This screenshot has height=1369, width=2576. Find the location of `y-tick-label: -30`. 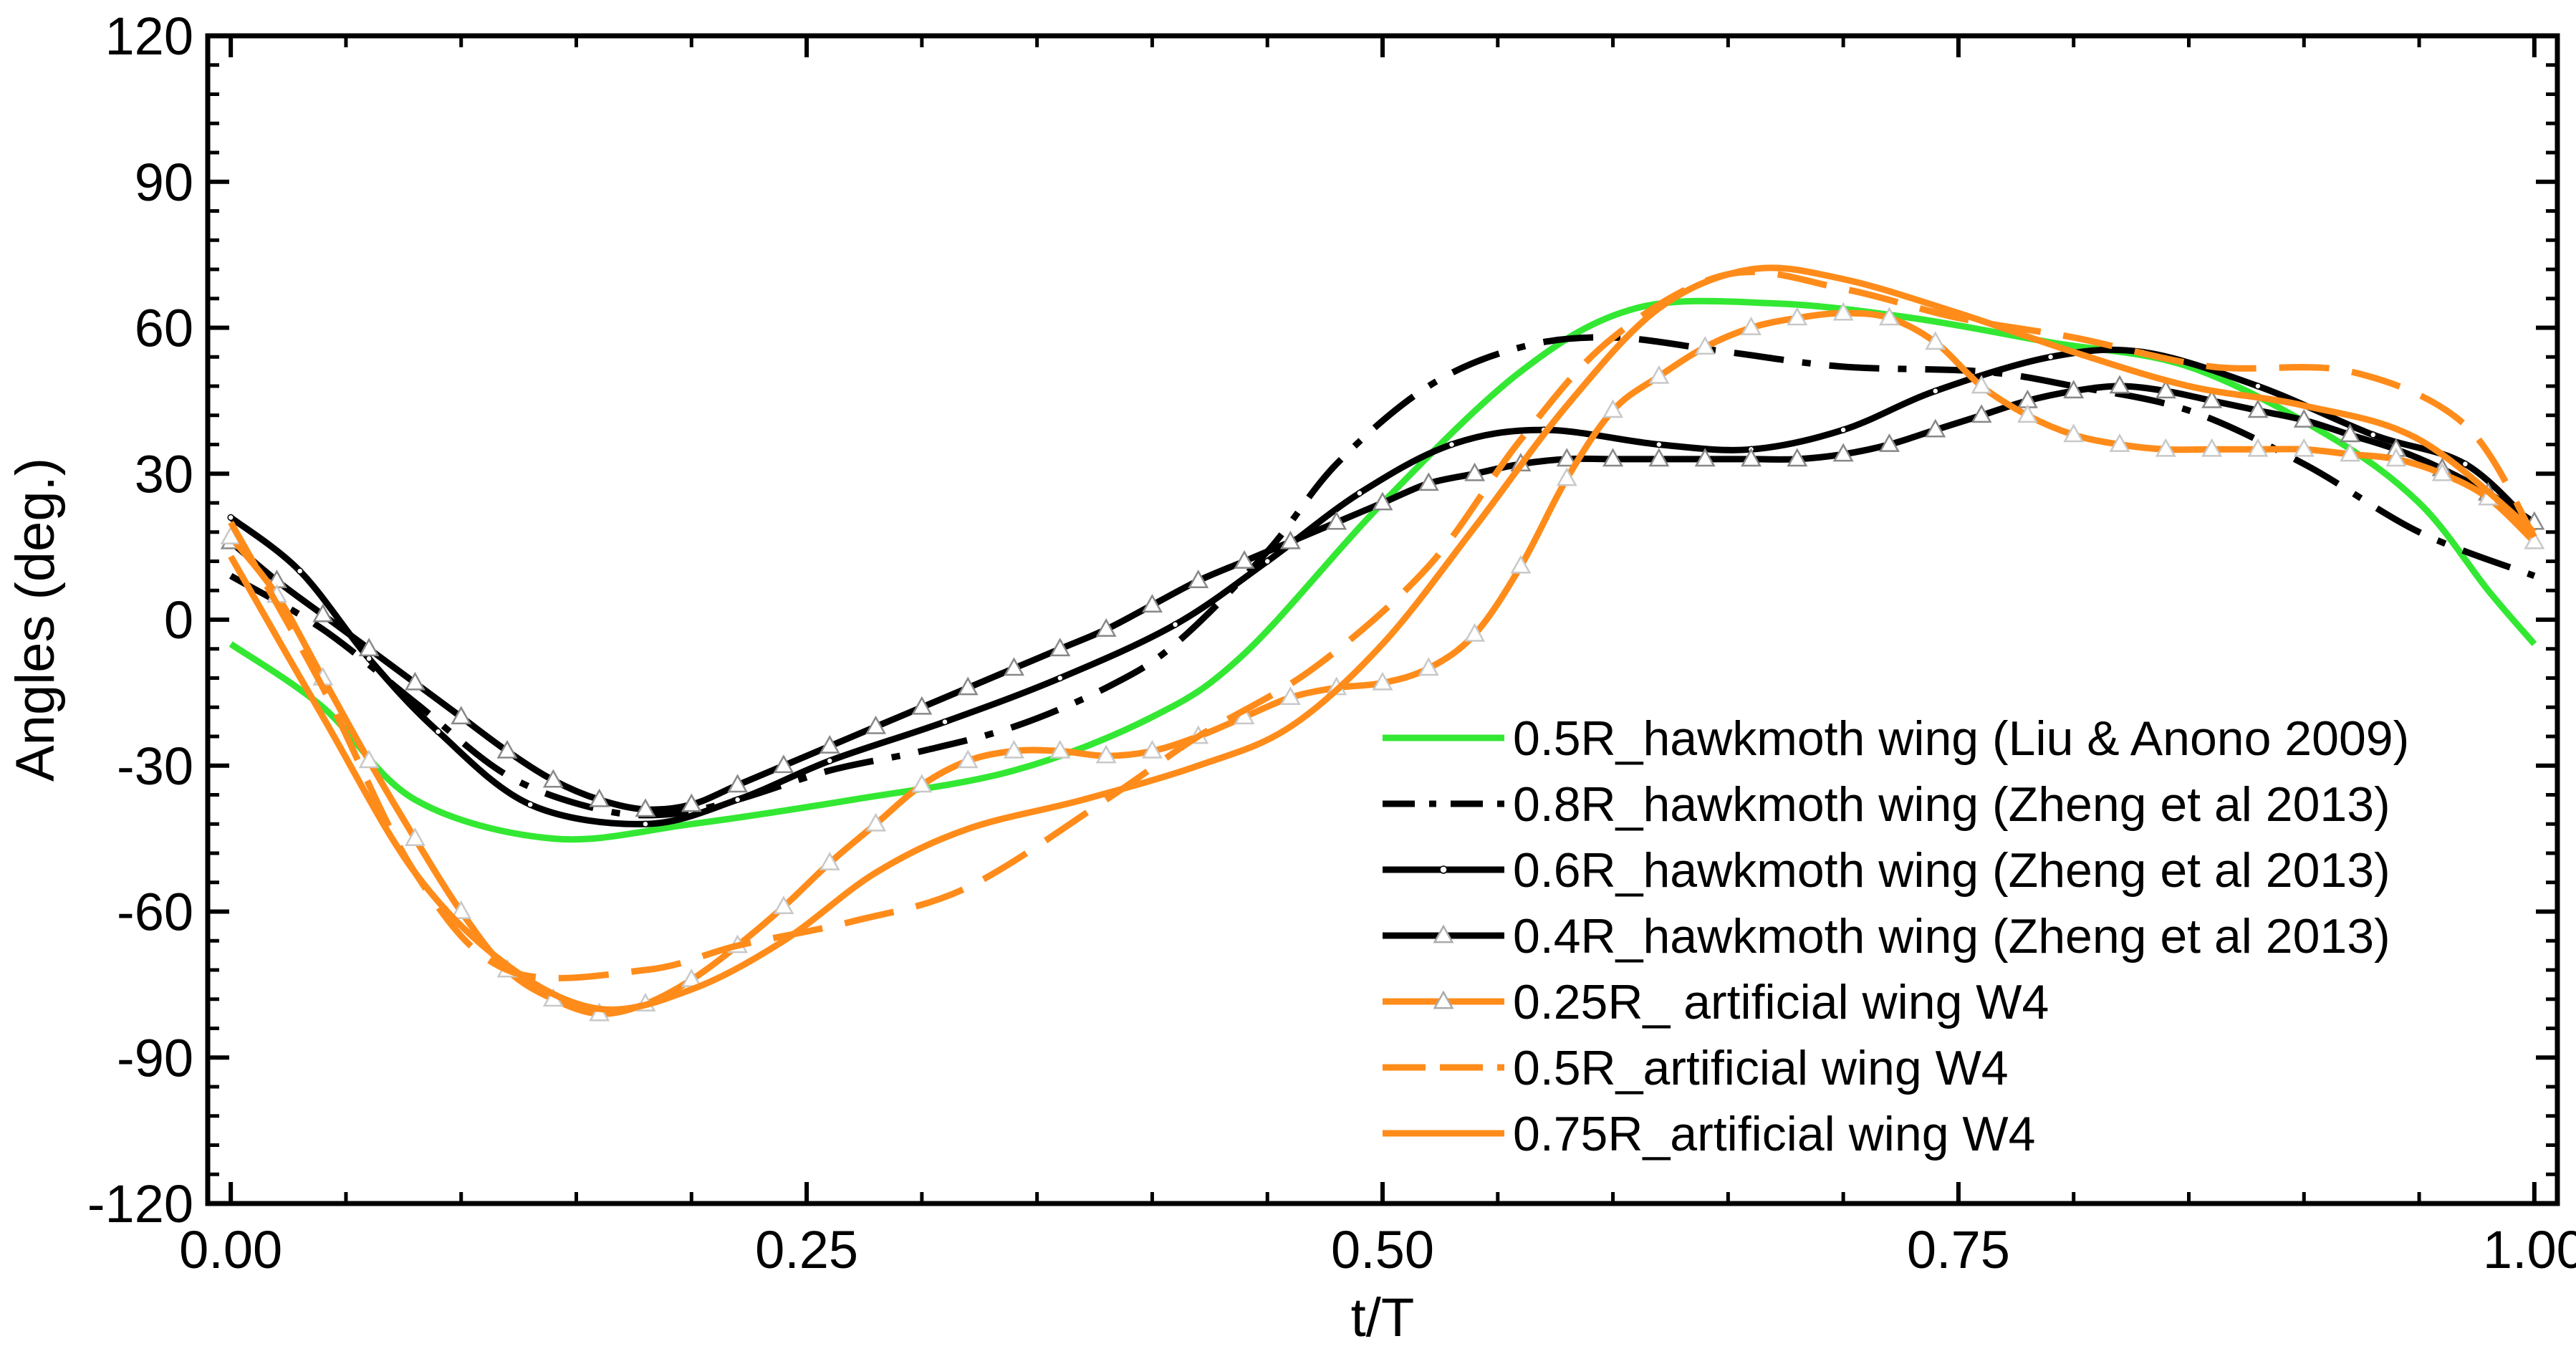

y-tick-label: -30 is located at coordinates (155, 766).